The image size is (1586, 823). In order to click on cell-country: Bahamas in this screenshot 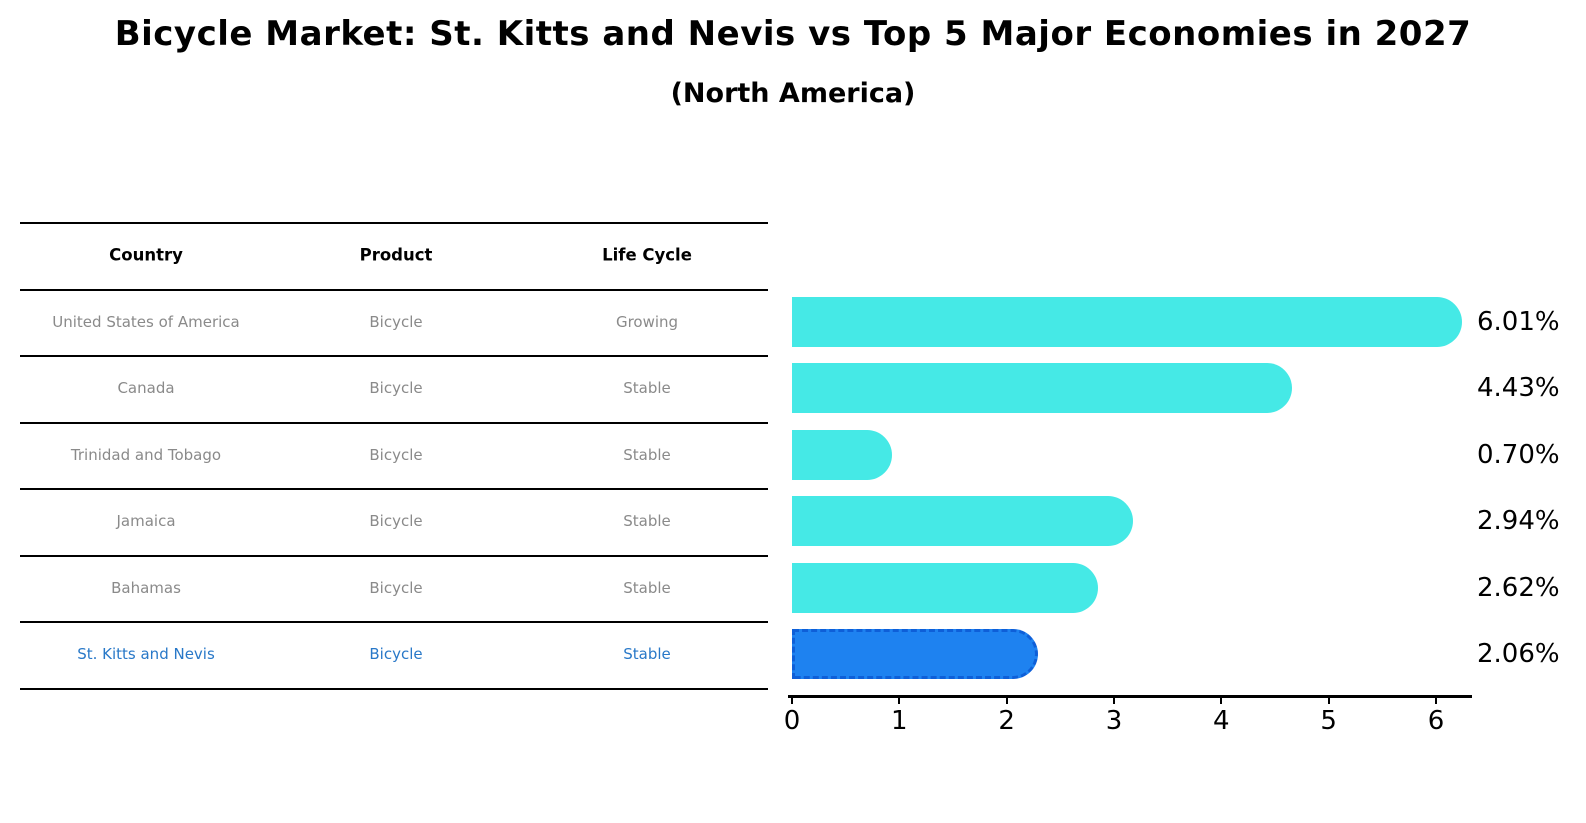, I will do `click(146, 587)`.